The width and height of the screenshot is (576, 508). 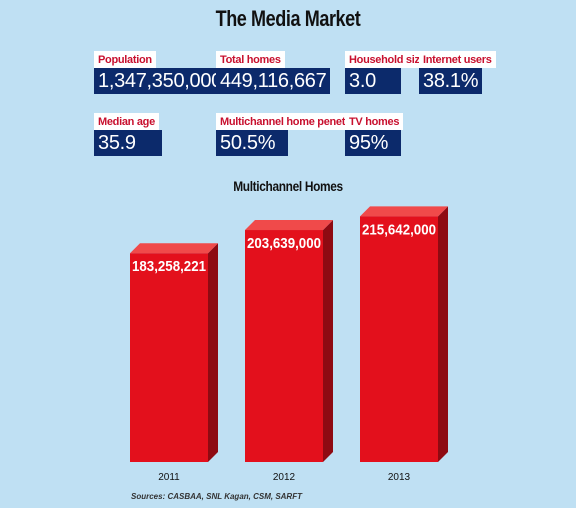 What do you see at coordinates (288, 18) in the screenshot?
I see `page-title: The Media Market` at bounding box center [288, 18].